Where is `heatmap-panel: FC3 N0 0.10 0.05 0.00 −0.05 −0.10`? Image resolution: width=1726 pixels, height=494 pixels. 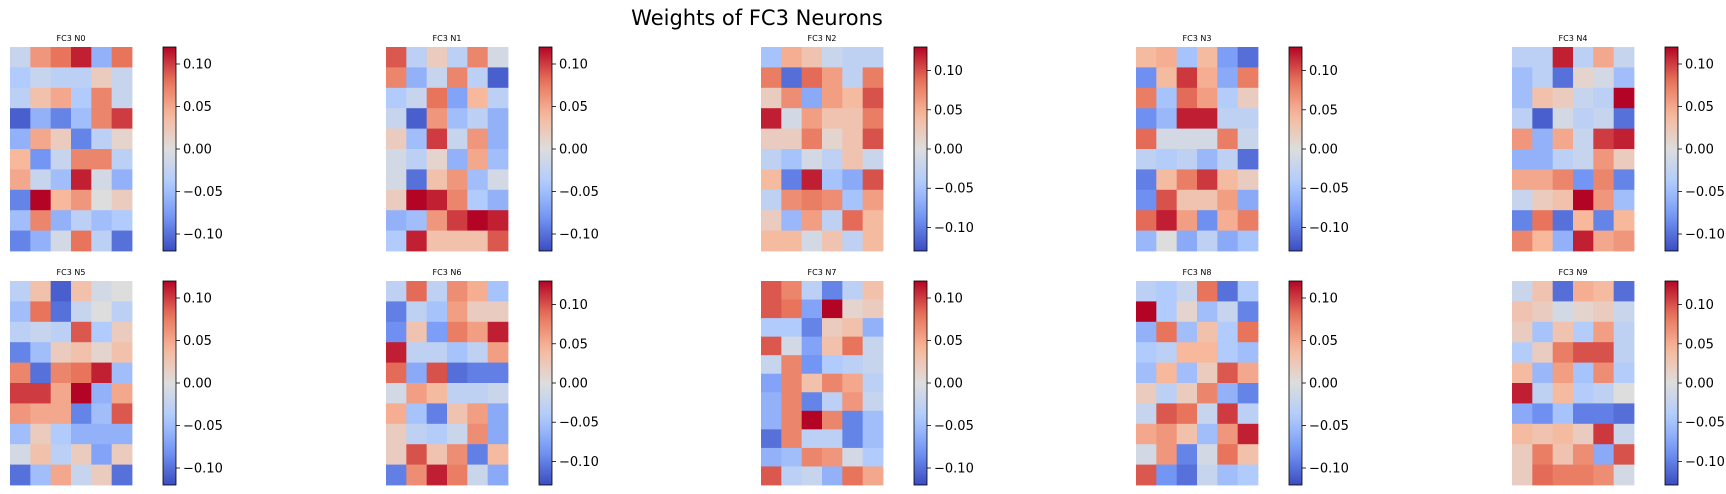 heatmap-panel: FC3 N0 0.10 0.05 0.00 −0.05 −0.10 is located at coordinates (116, 143).